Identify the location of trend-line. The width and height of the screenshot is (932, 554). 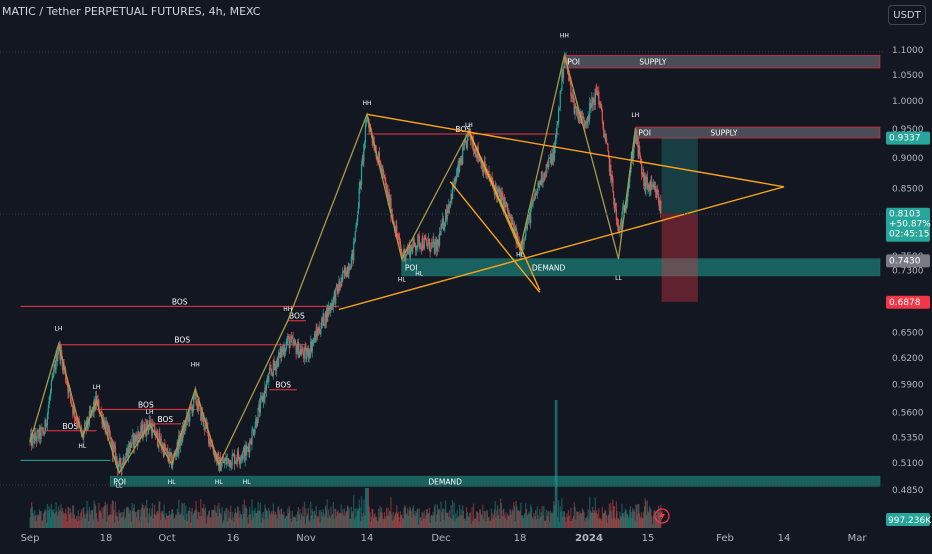
(575, 150).